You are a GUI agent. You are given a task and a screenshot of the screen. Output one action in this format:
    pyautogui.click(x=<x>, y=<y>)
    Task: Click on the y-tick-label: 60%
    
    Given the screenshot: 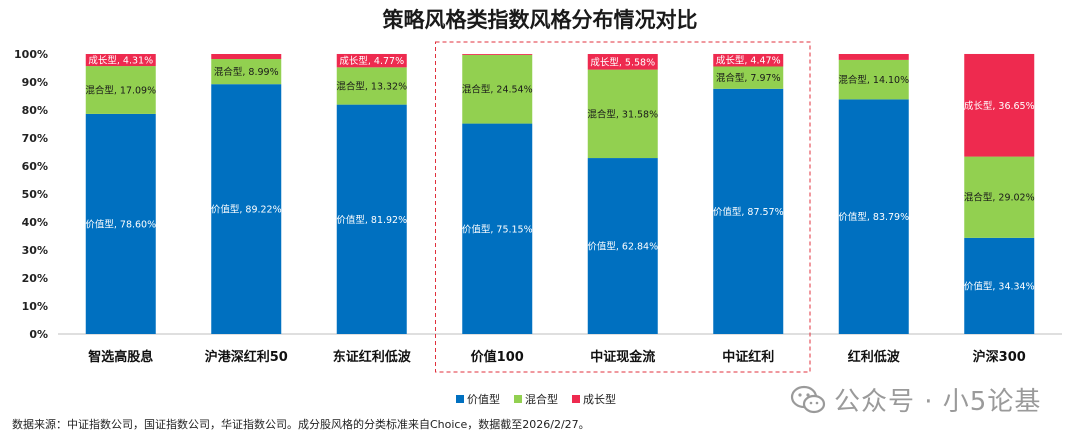 What is the action you would take?
    pyautogui.click(x=35, y=166)
    